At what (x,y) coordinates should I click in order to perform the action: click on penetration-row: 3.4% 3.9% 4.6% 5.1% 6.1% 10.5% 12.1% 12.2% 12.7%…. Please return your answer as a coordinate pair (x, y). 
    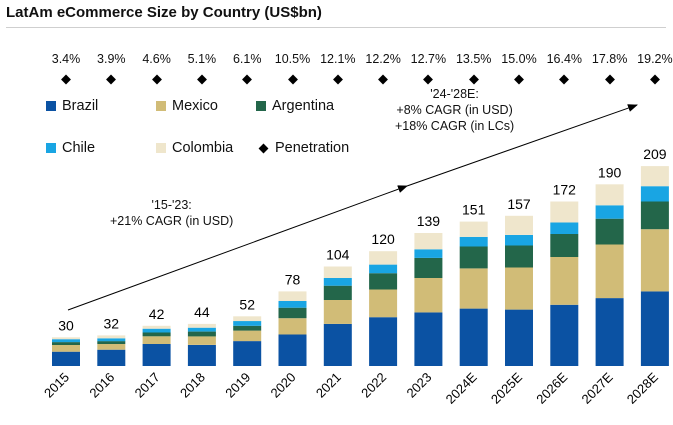
    Looking at the image, I should click on (336, 72).